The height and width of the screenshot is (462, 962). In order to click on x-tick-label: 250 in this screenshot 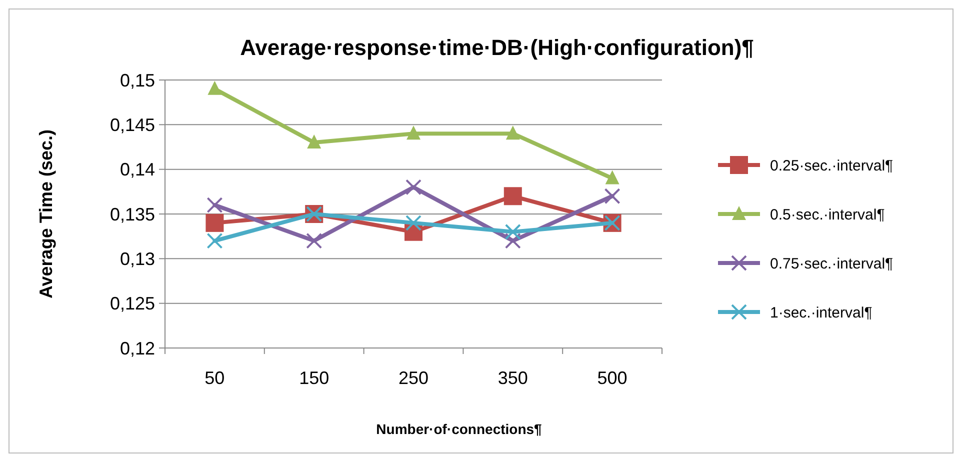, I will do `click(413, 378)`.